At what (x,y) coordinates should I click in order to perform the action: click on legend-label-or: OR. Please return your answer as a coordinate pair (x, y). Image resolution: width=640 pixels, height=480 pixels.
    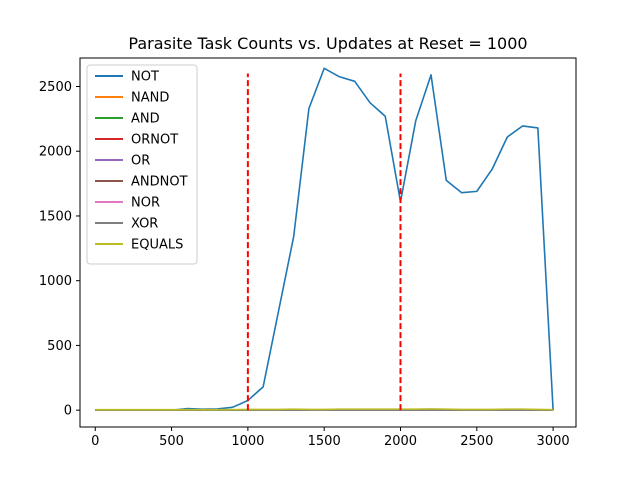
    Looking at the image, I should click on (140, 161).